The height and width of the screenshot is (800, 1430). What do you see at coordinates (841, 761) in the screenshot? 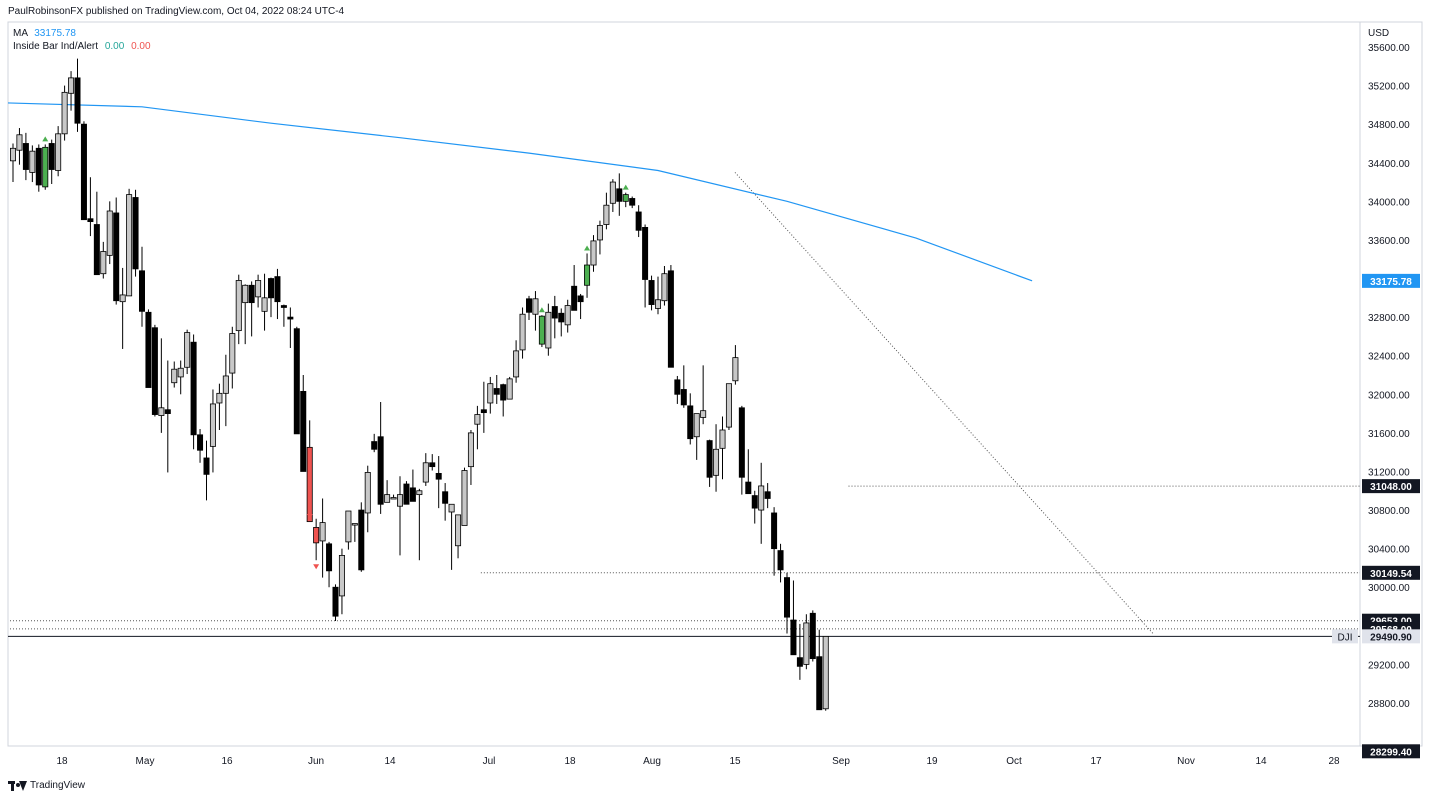
I see `x-tick-label: Sep` at bounding box center [841, 761].